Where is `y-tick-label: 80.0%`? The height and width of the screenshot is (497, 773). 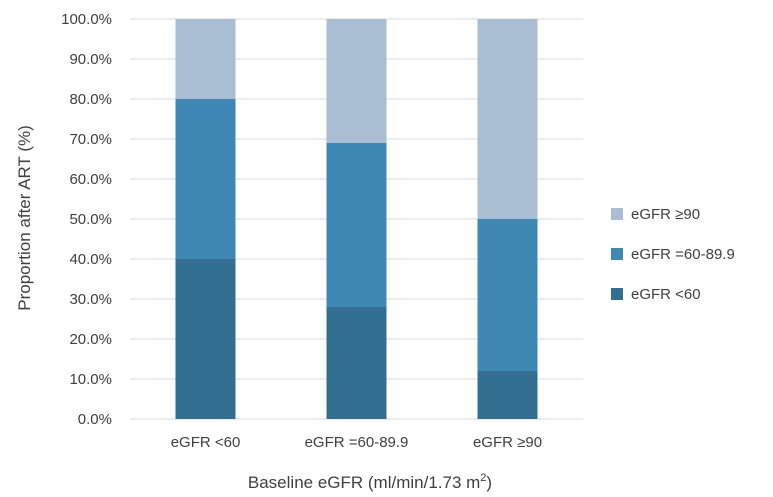 y-tick-label: 80.0% is located at coordinates (90, 99).